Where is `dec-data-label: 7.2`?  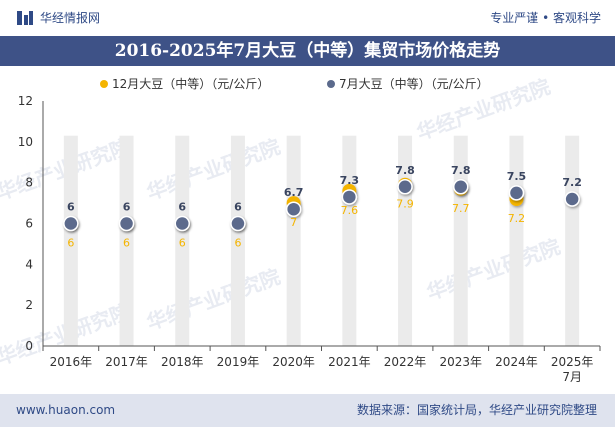 dec-data-label: 7.2 is located at coordinates (517, 218).